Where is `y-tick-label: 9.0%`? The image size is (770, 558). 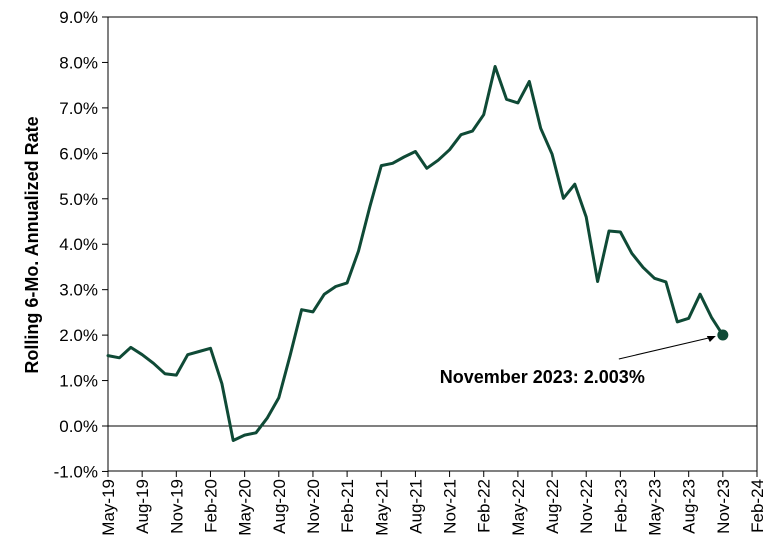 y-tick-label: 9.0% is located at coordinates (78, 17).